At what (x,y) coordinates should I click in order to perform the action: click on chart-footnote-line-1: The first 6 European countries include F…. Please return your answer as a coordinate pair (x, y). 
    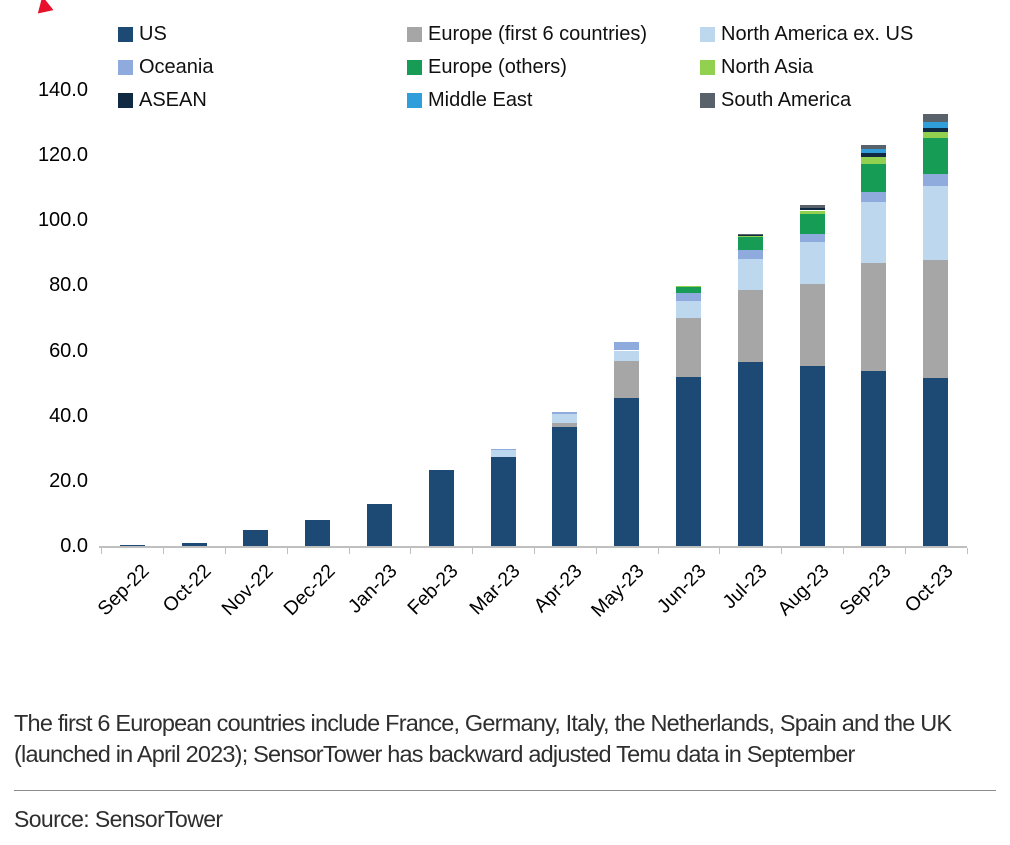
    Looking at the image, I should click on (483, 723).